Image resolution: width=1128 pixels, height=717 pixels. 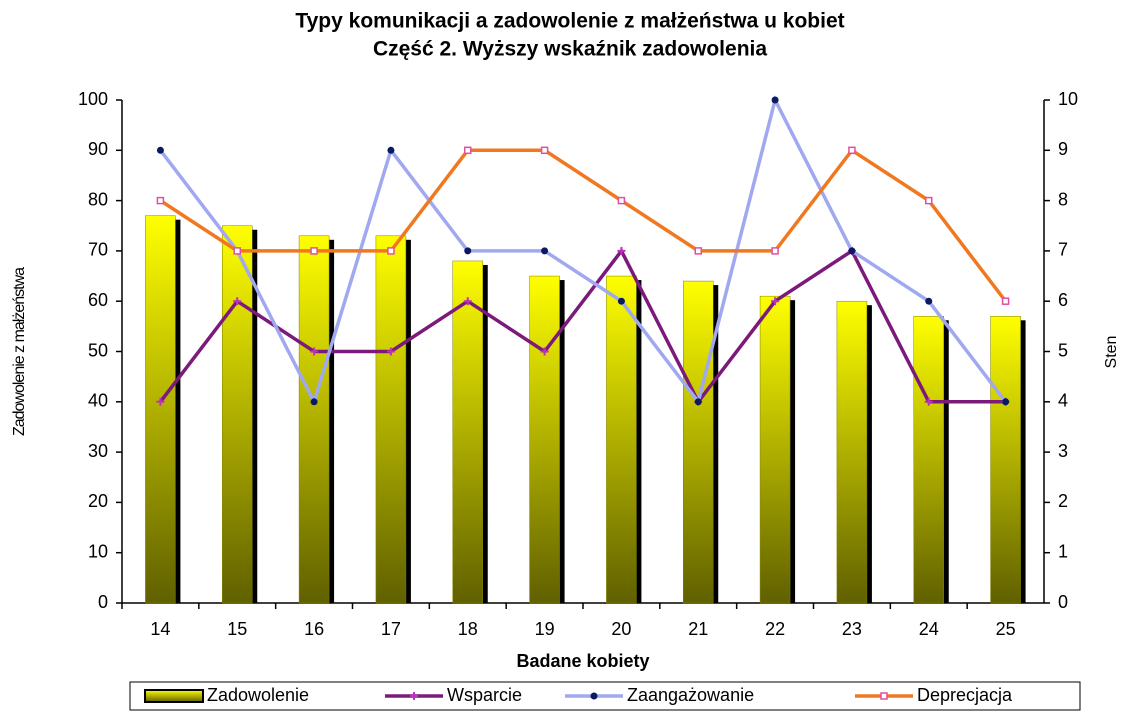 What do you see at coordinates (570, 49) in the screenshot?
I see `chart-subtitle: Część 2. Wyższy wskaźnik zadowolenia` at bounding box center [570, 49].